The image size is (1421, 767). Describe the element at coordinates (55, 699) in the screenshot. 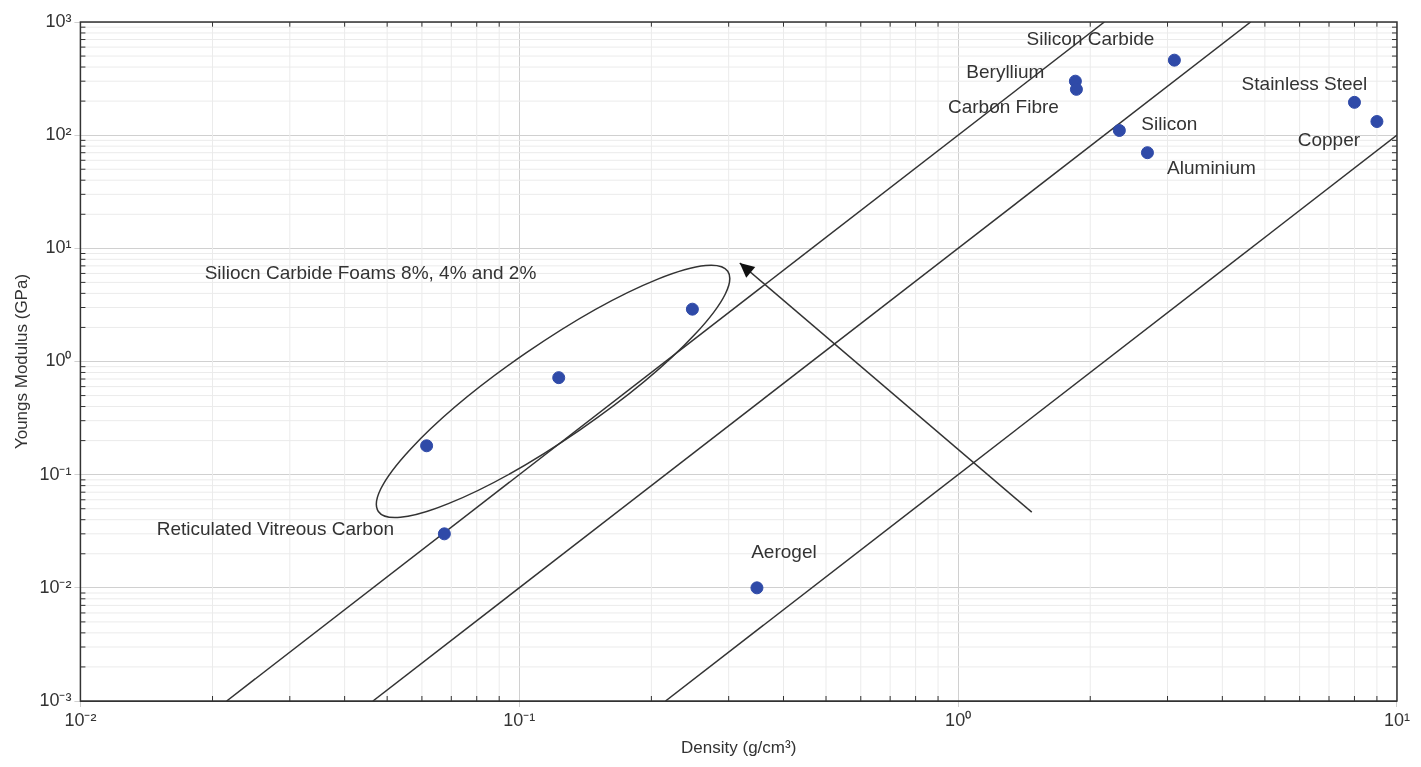

I see `y-tick-label: 10⁻³` at that location.